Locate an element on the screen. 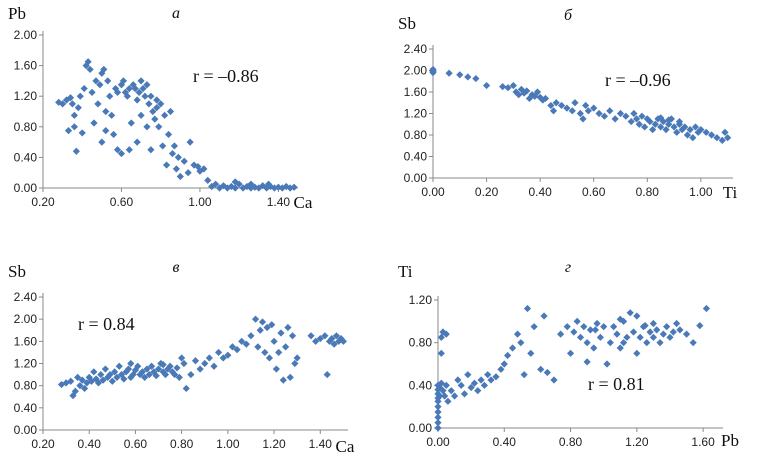 The width and height of the screenshot is (760, 460). x-axis-label: Ti is located at coordinates (730, 192).